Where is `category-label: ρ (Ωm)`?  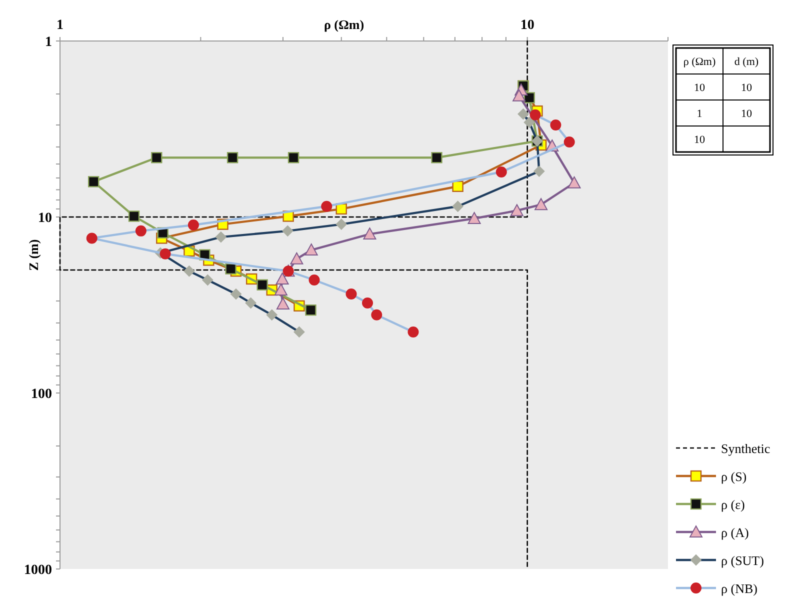
category-label: ρ (Ωm) is located at coordinates (699, 62).